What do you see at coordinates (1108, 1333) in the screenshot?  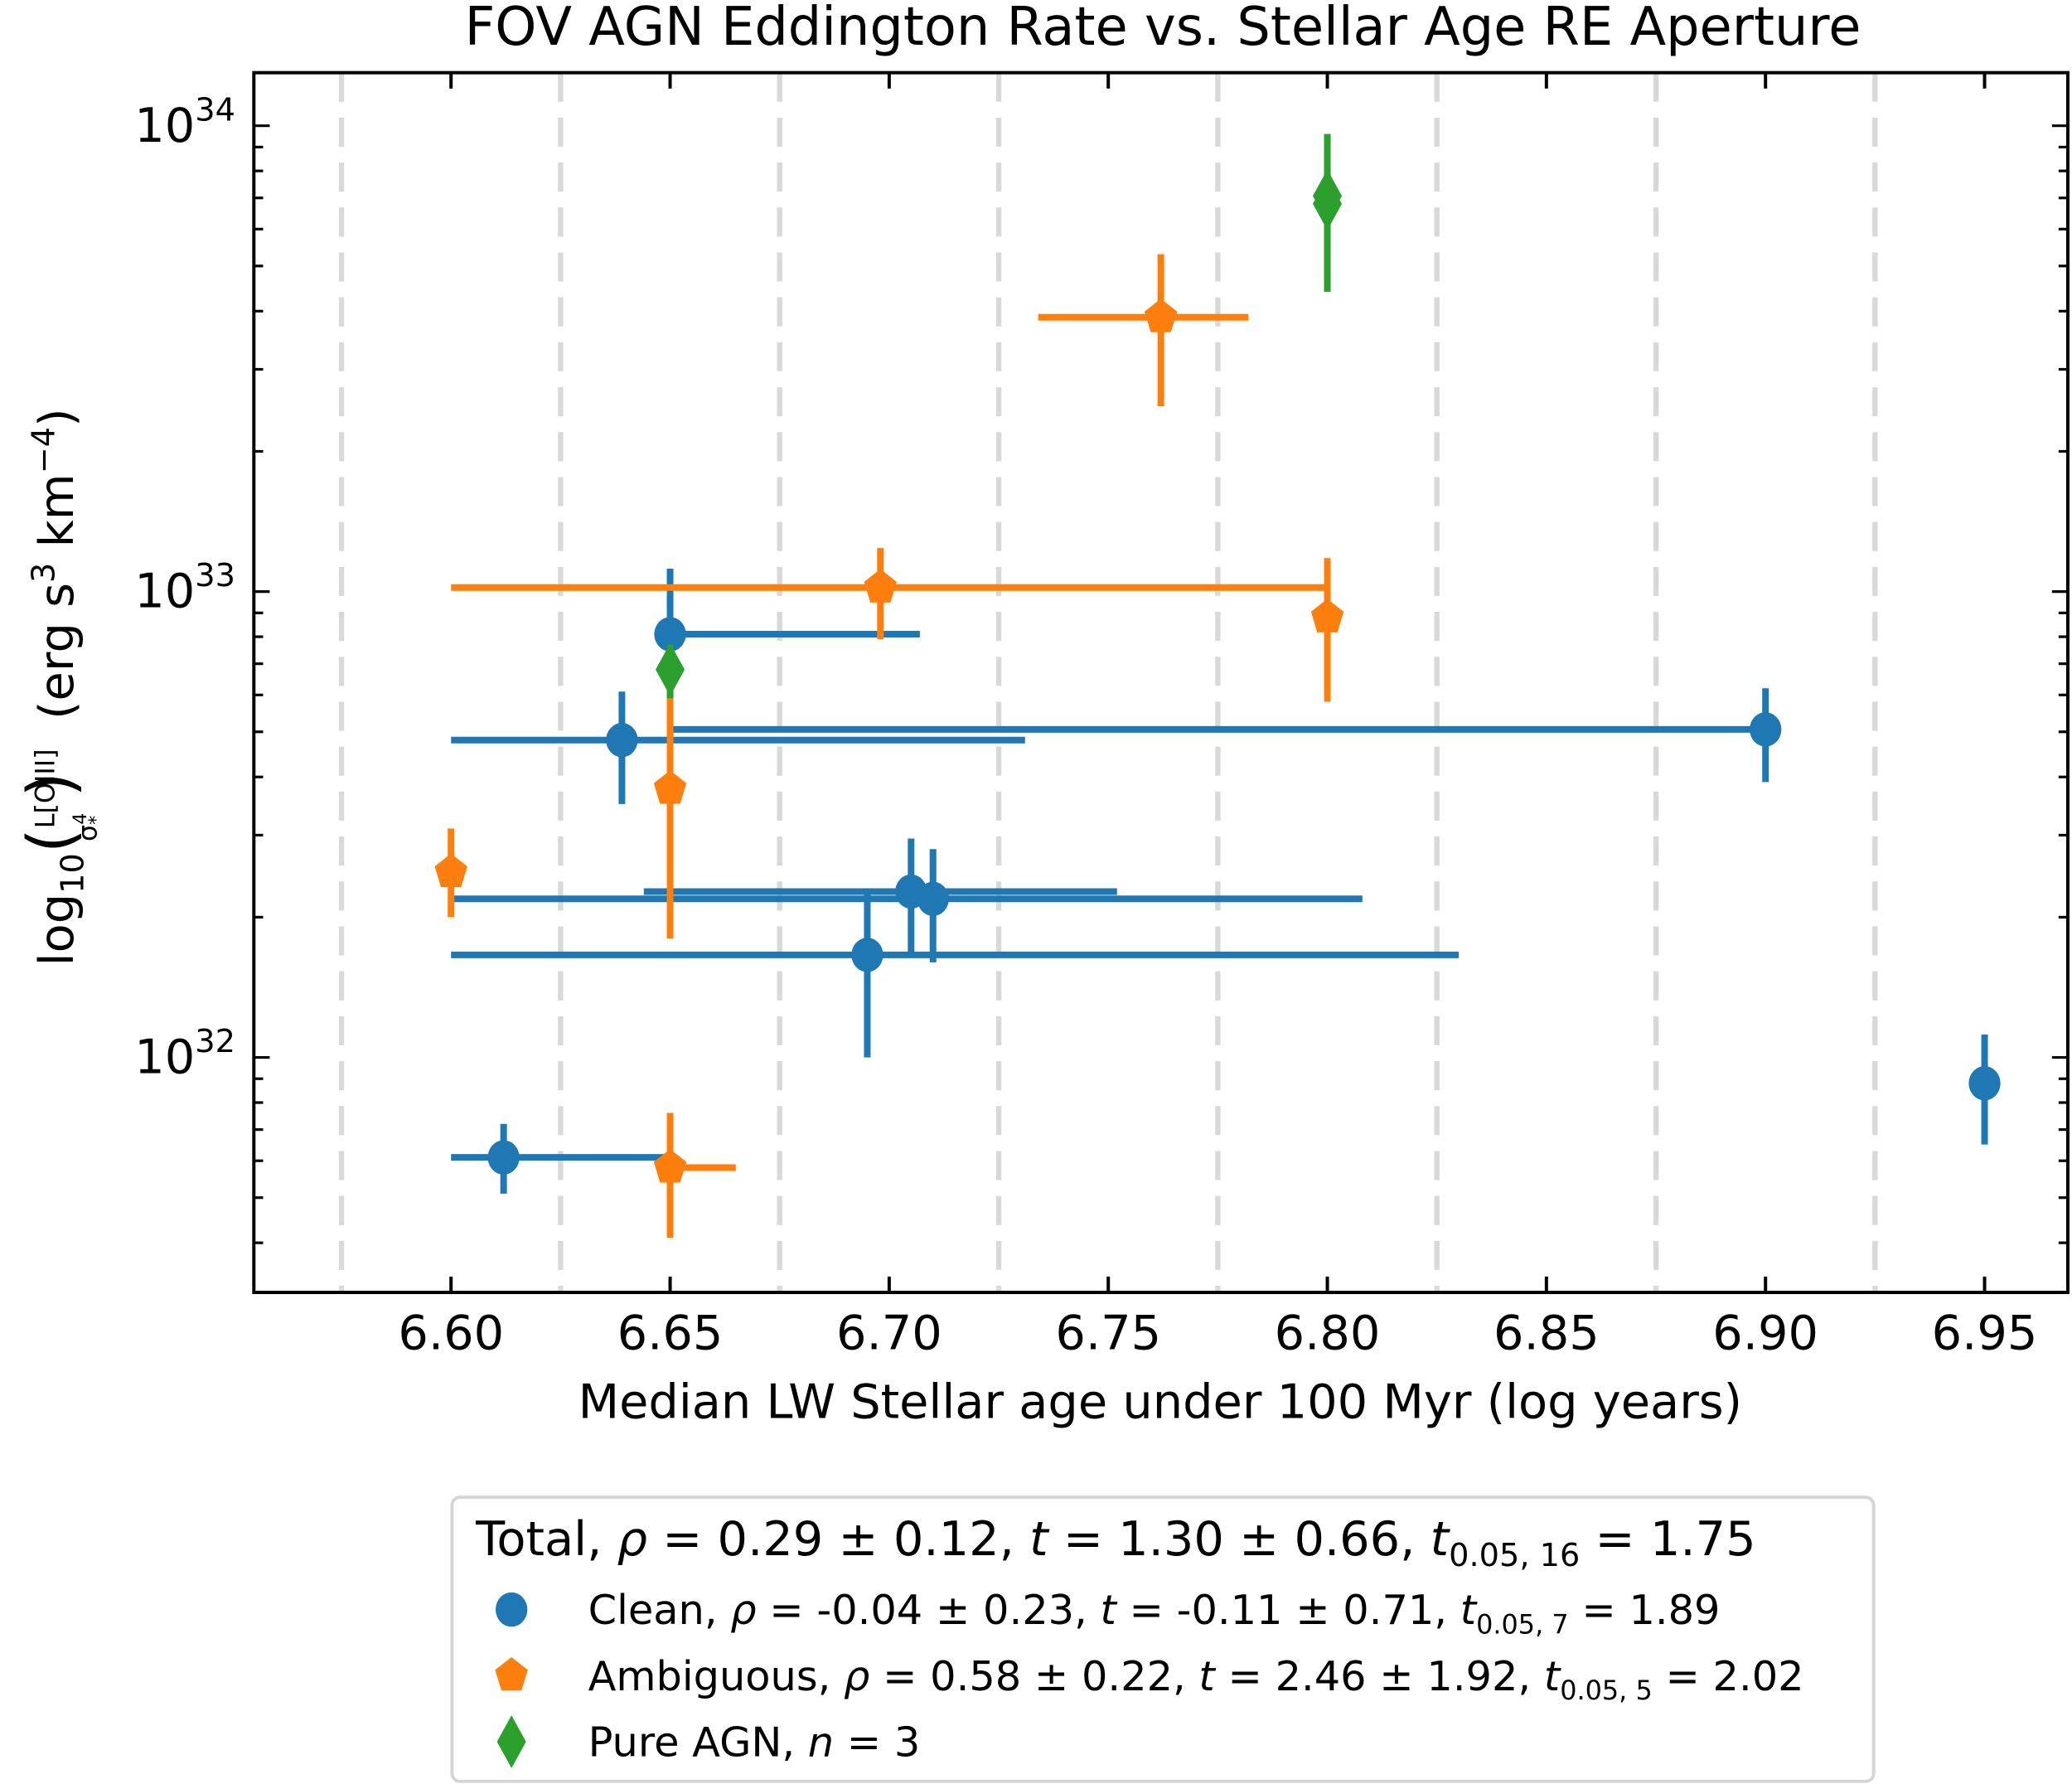 I see `x-tick-label: 6.75` at bounding box center [1108, 1333].